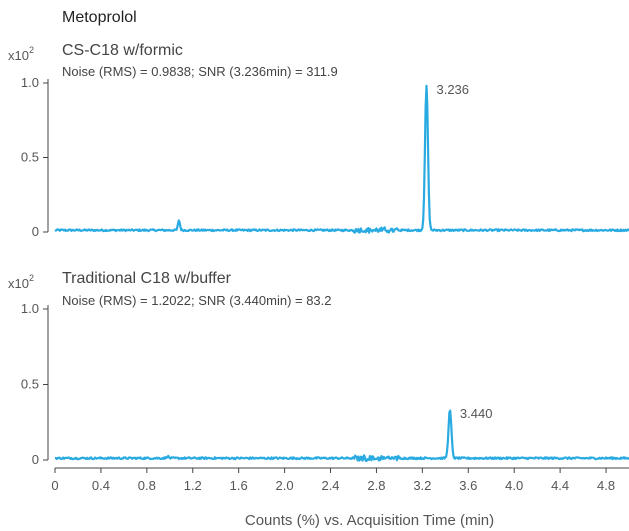 This screenshot has height=531, width=629. What do you see at coordinates (35, 459) in the screenshot?
I see `panel2-y-tick-label: 0` at bounding box center [35, 459].